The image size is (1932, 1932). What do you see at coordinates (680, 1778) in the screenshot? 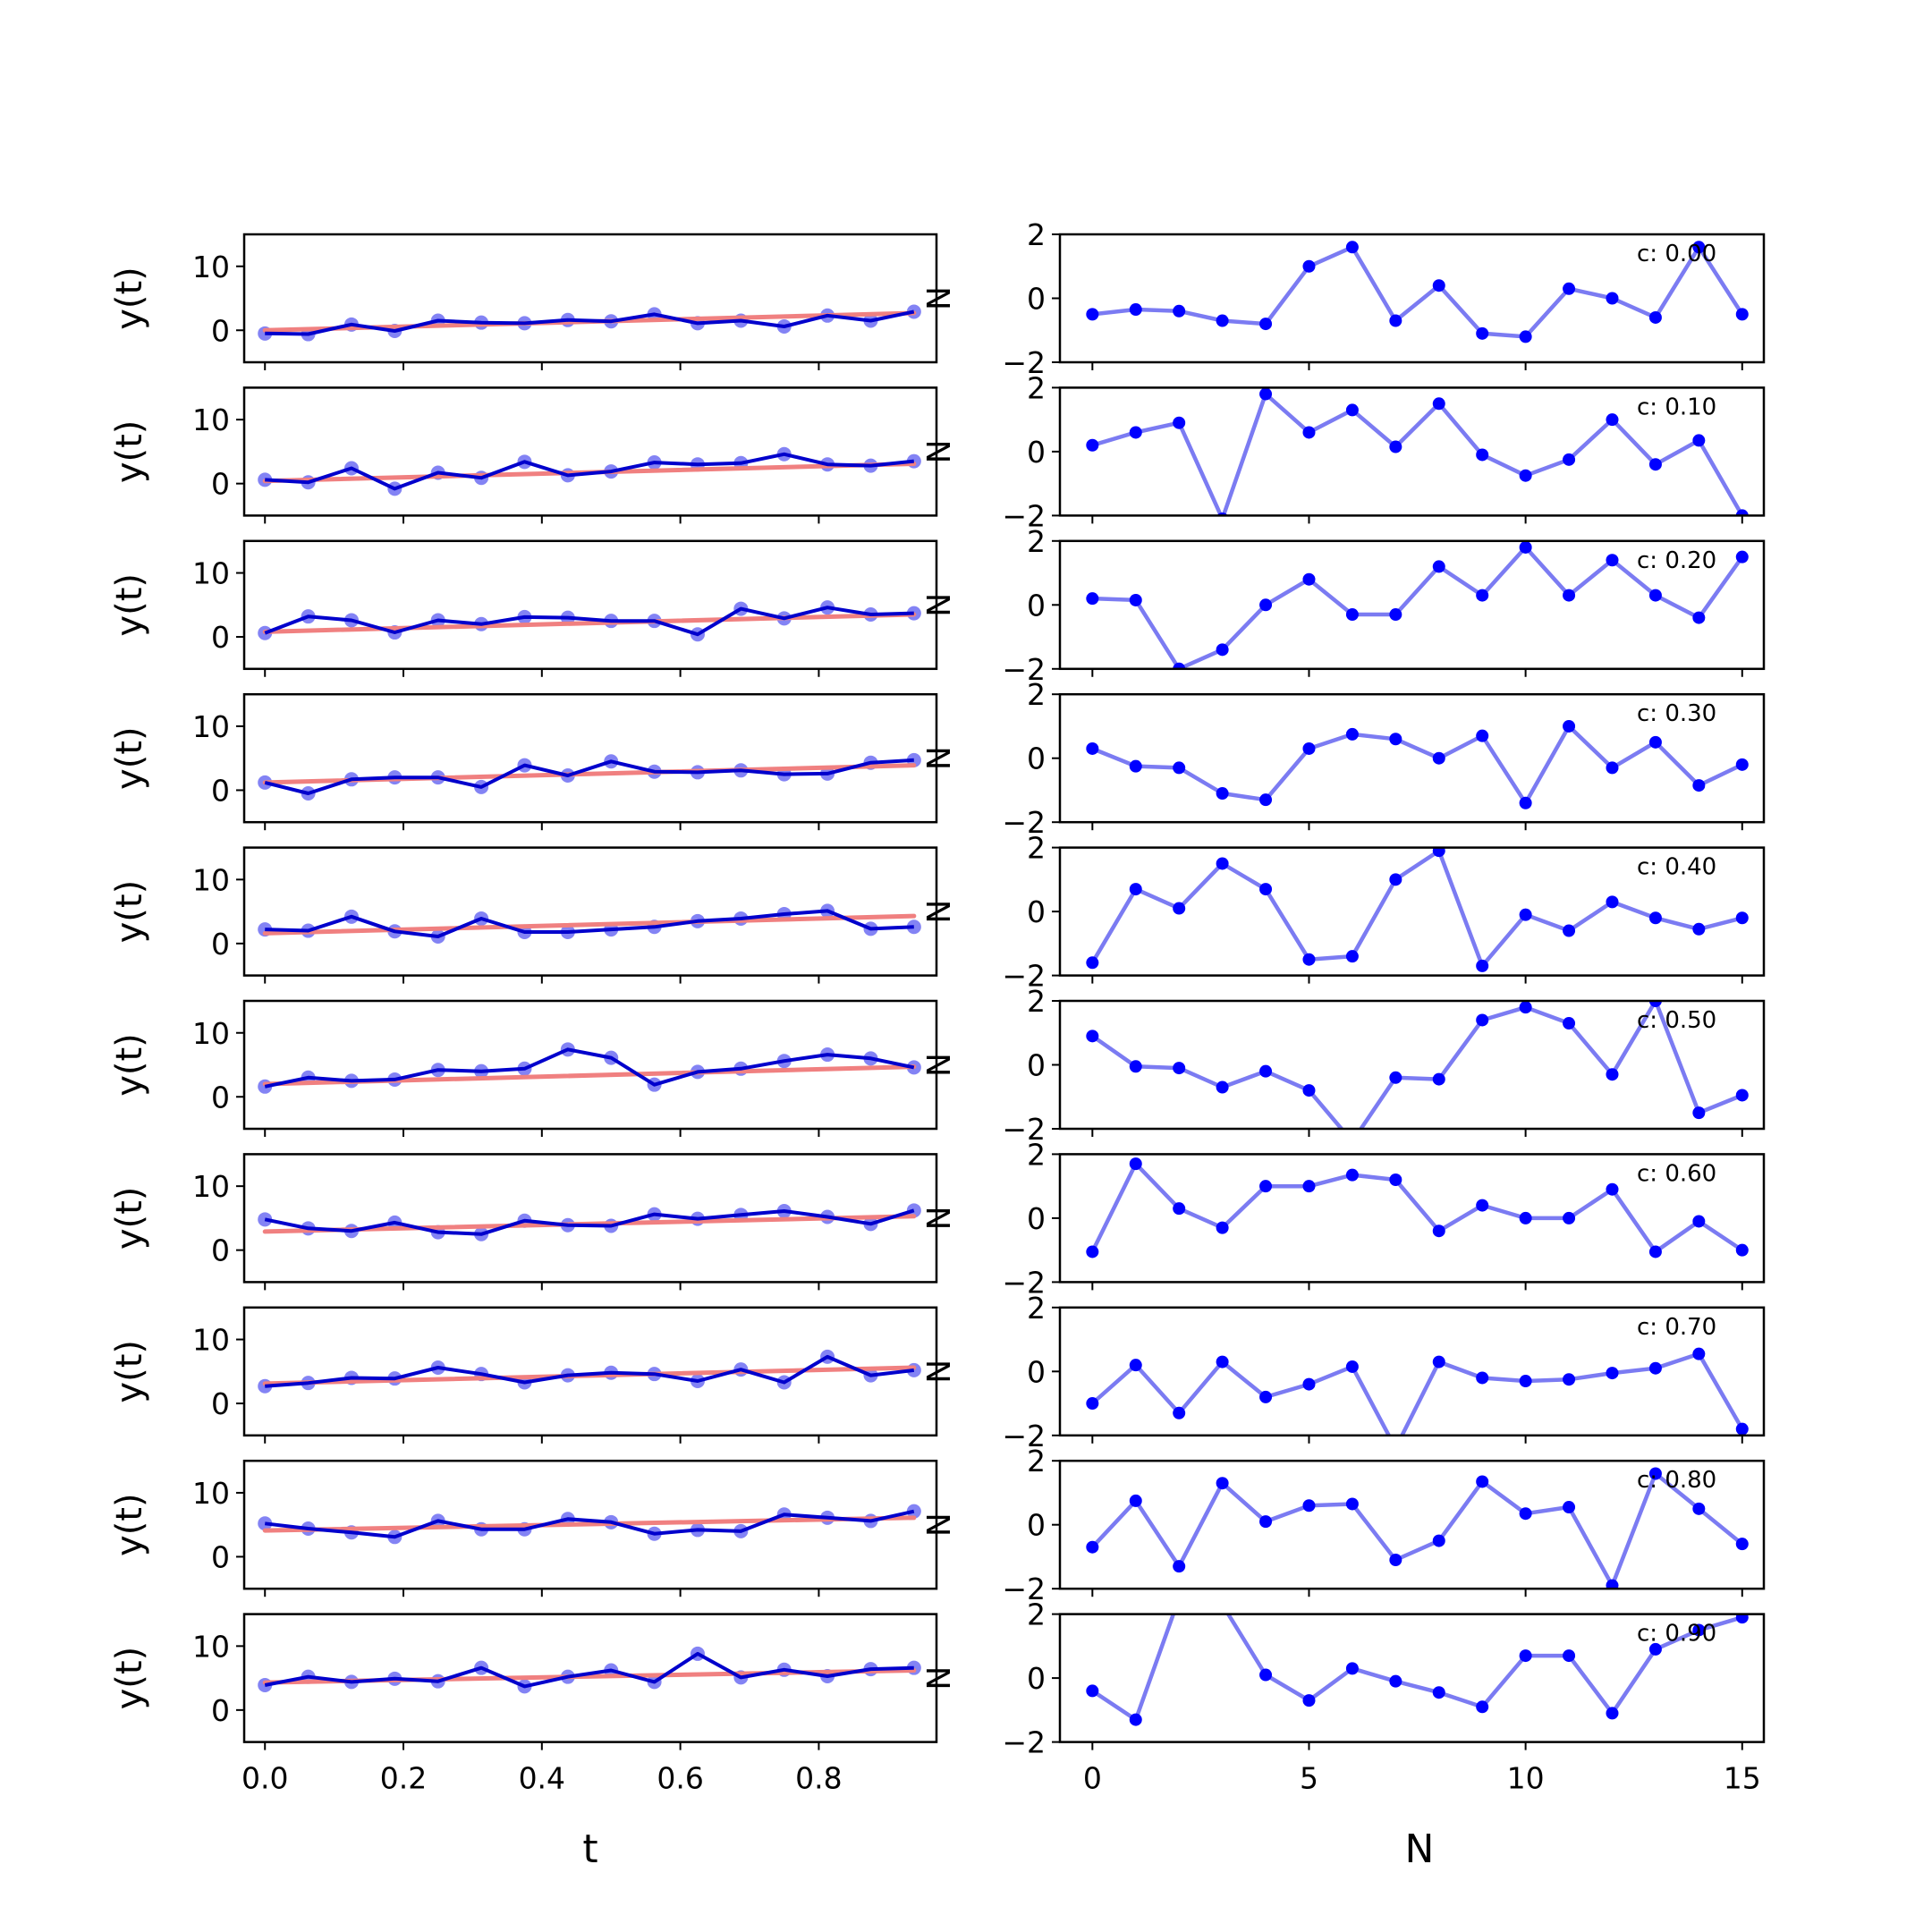
I see `left-x-tick-label: 0.6` at bounding box center [680, 1778].